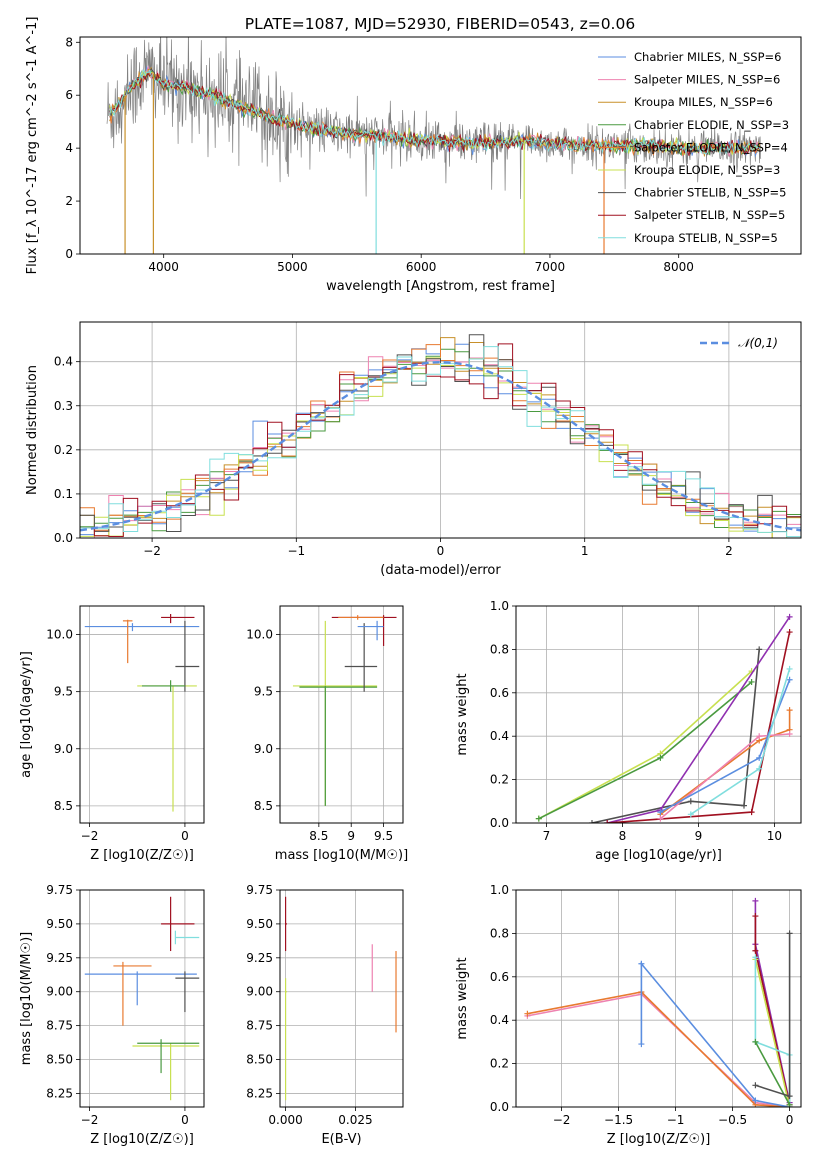 Image resolution: width=819 pixels, height=1170 pixels. What do you see at coordinates (26, 714) in the screenshot?
I see `y-axis-label: age [log10(age/yr)]` at bounding box center [26, 714].